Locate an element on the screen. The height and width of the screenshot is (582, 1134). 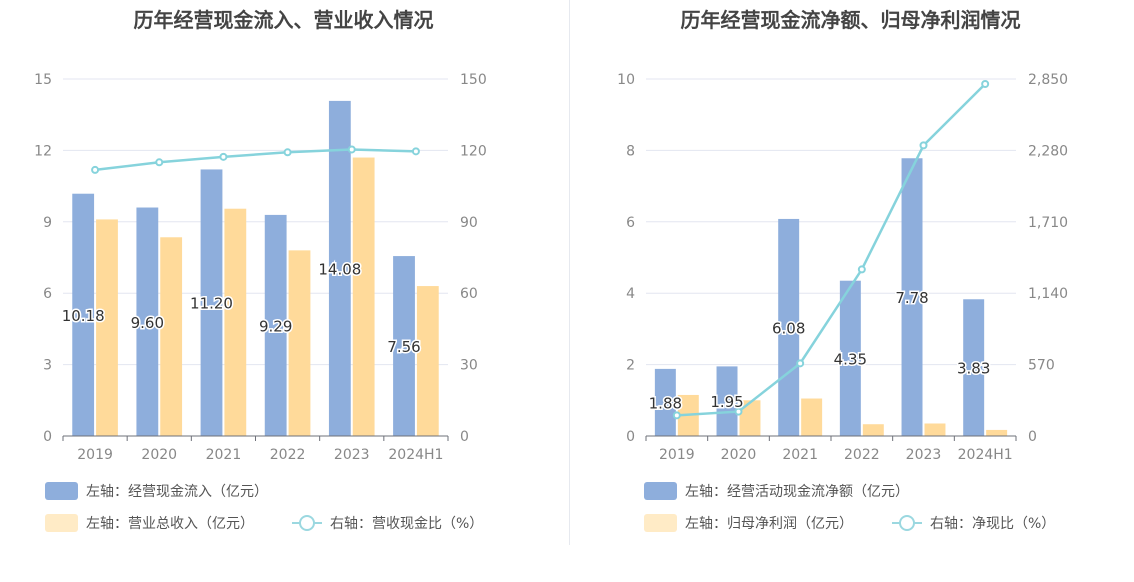
legend-label: 左轴：经营现金流入（亿元） is located at coordinates (177, 492).